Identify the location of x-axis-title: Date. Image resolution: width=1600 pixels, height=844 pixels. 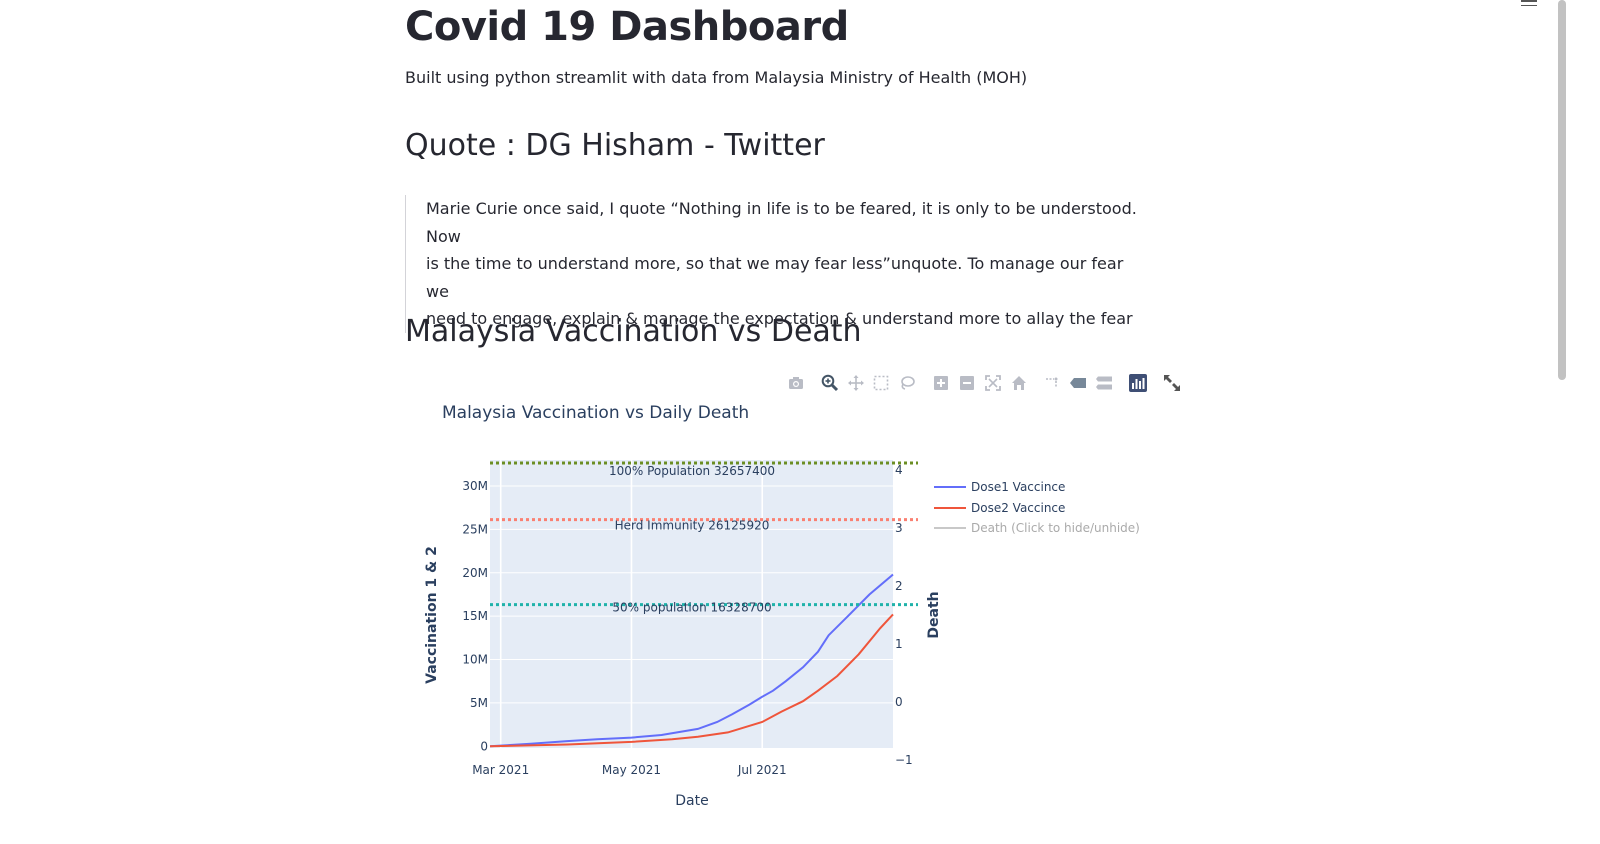
(691, 801).